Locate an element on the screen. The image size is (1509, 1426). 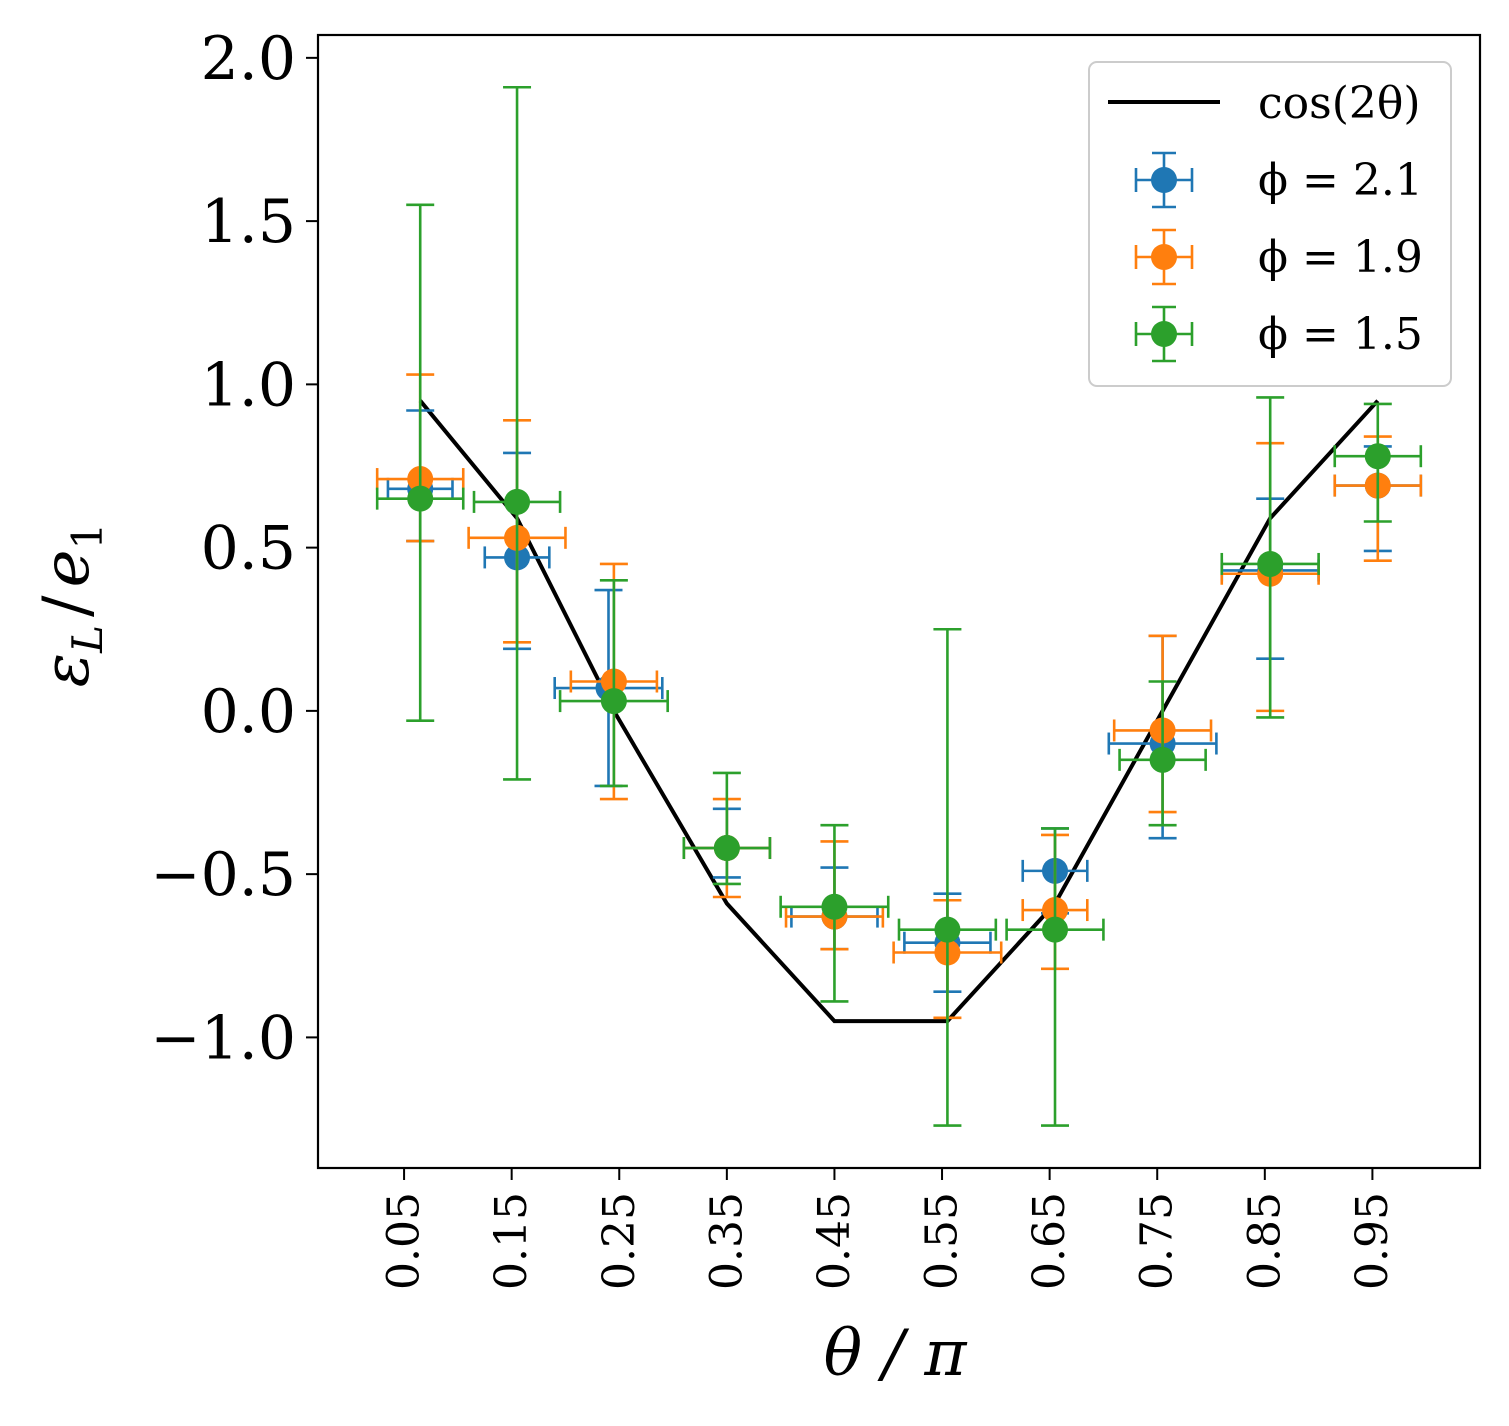
x-tick-label: 0.95 is located at coordinates (1372, 1241).